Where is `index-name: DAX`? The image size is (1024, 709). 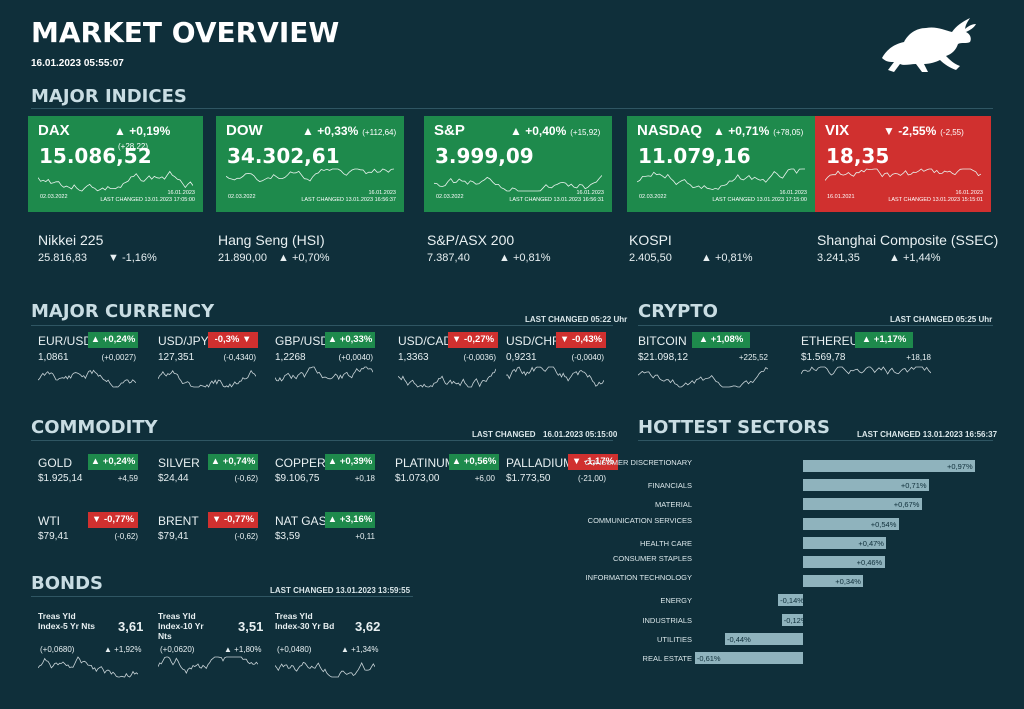 index-name: DAX is located at coordinates (54, 130).